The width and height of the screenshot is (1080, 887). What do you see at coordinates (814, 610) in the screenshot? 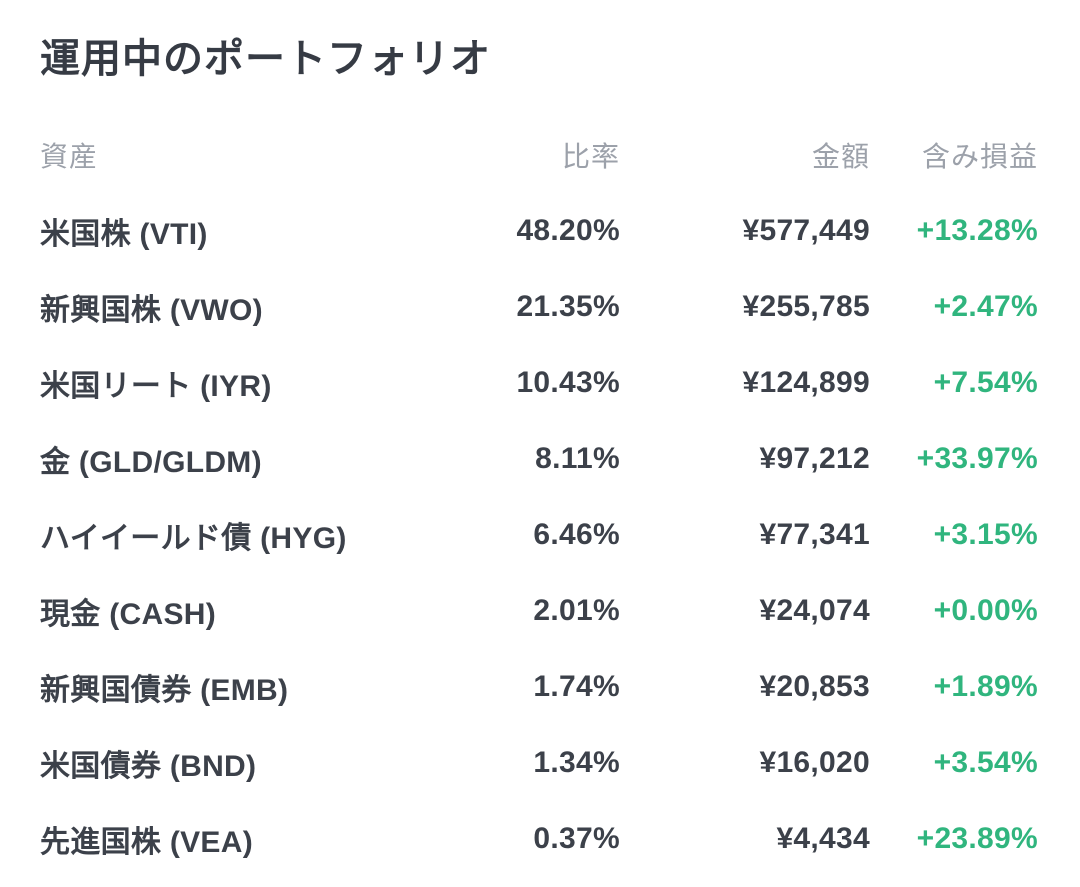
I see `amount-cell: ¥24,074` at bounding box center [814, 610].